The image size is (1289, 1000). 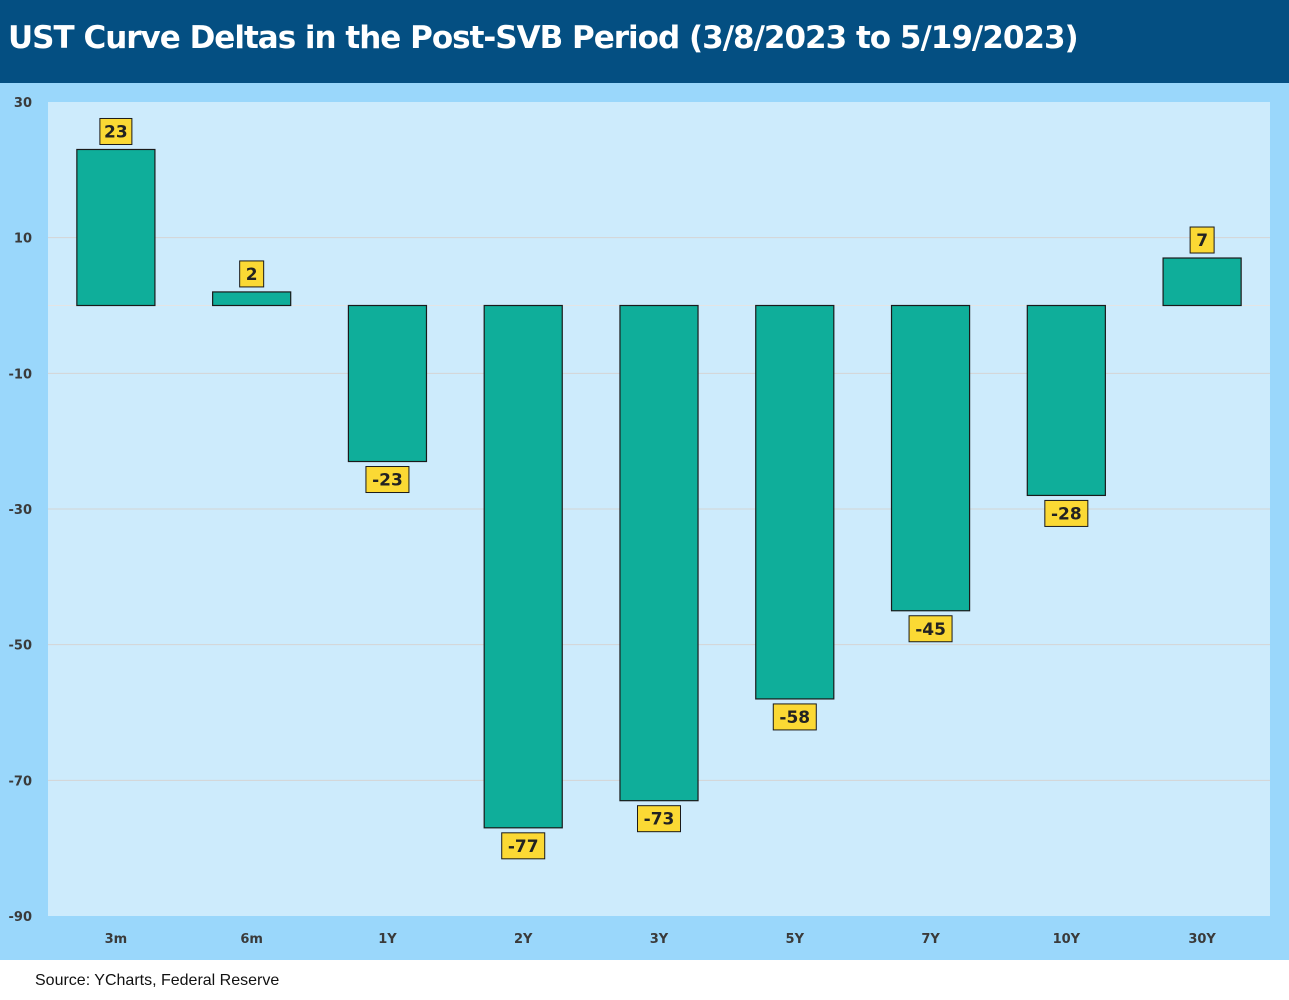 What do you see at coordinates (930, 939) in the screenshot?
I see `x-tick-label: 7Y` at bounding box center [930, 939].